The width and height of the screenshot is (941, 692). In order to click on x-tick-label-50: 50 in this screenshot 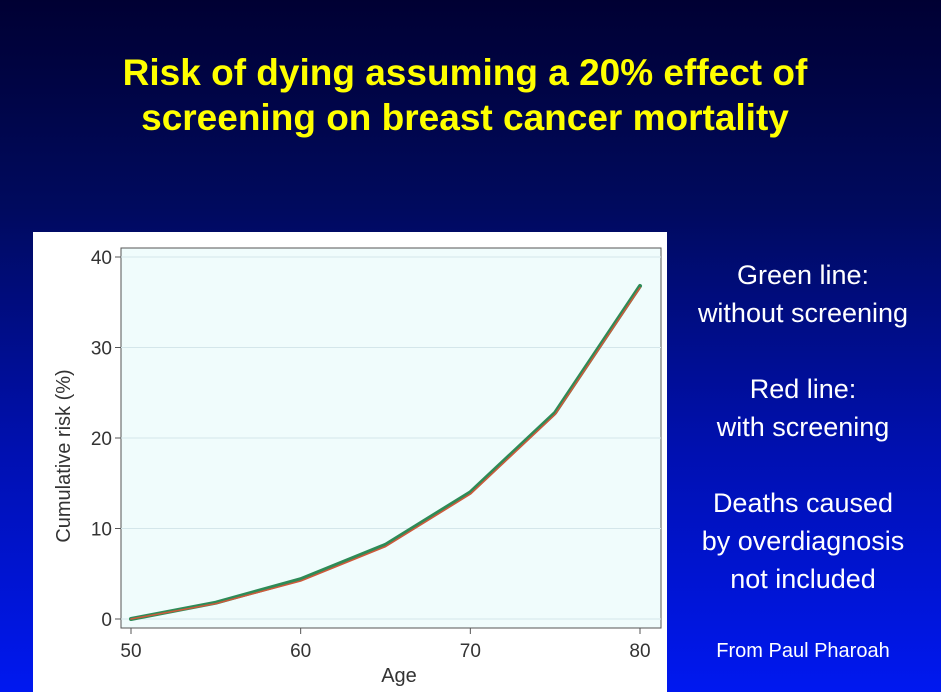, I will do `click(130, 651)`.